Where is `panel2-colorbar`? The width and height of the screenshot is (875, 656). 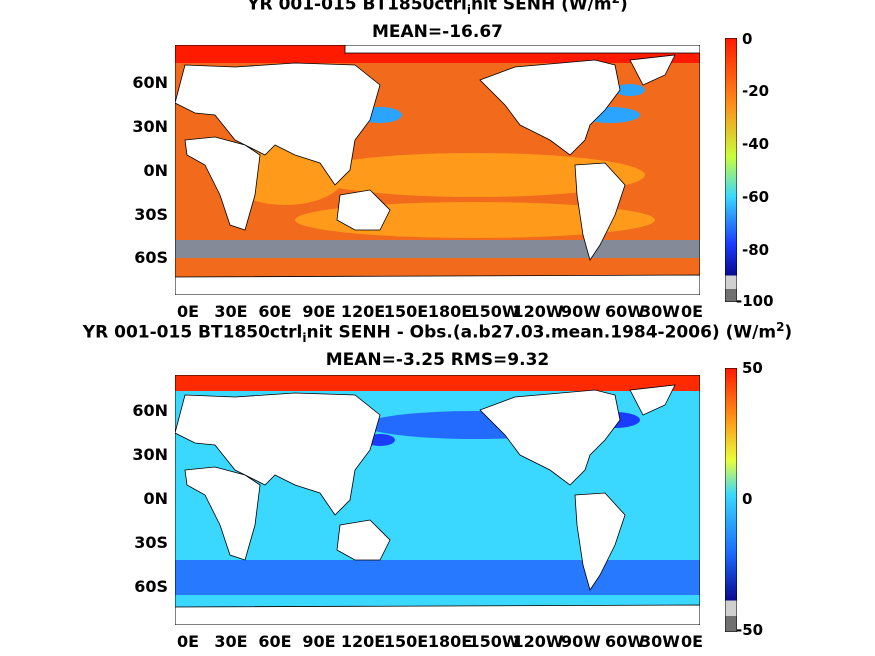 panel2-colorbar is located at coordinates (731, 500).